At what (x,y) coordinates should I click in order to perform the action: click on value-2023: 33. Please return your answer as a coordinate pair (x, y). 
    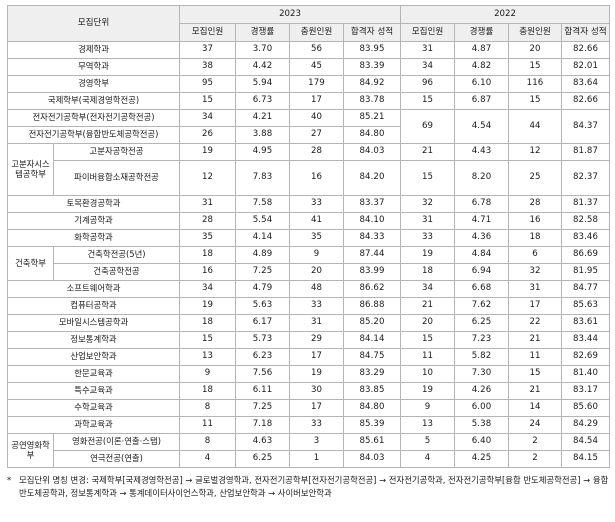
    Looking at the image, I should click on (317, 425).